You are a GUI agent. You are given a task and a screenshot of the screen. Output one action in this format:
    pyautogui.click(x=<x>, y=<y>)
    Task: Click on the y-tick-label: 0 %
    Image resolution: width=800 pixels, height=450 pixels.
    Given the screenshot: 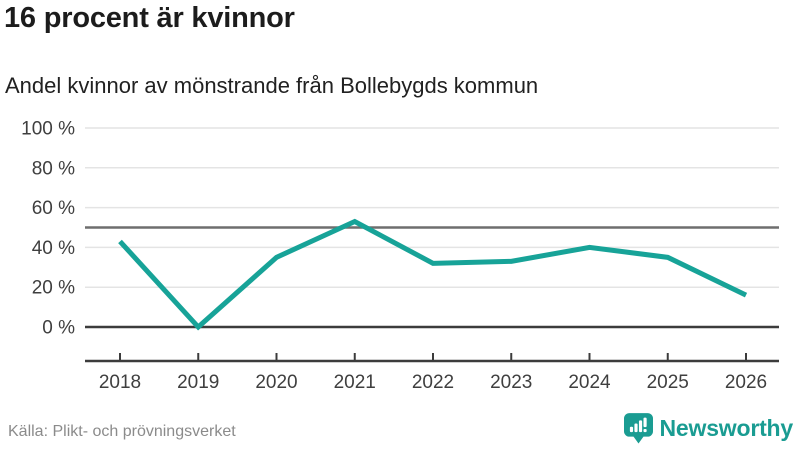 What is the action you would take?
    pyautogui.click(x=58, y=328)
    